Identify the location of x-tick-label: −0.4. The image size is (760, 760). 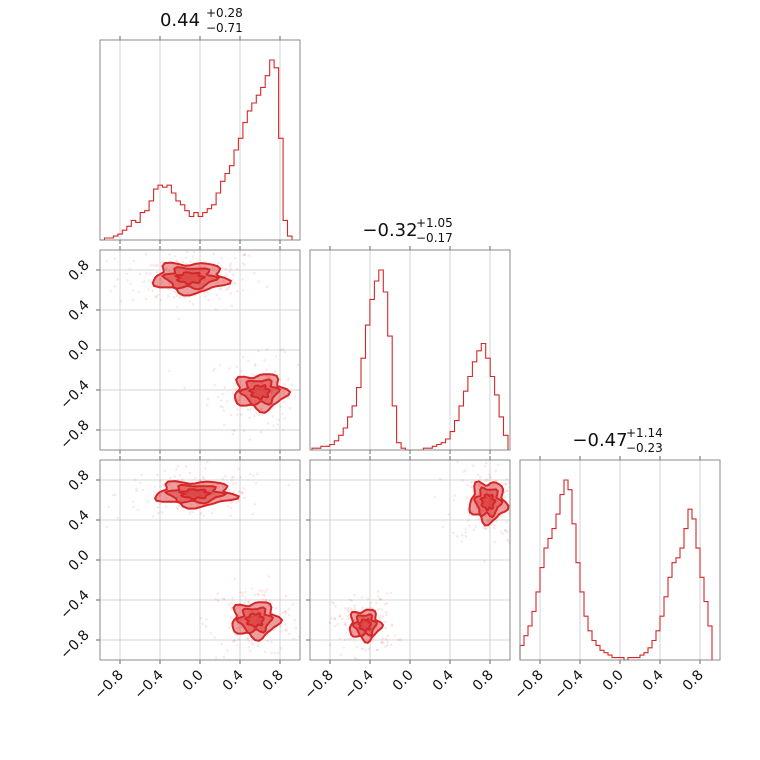
(148, 684).